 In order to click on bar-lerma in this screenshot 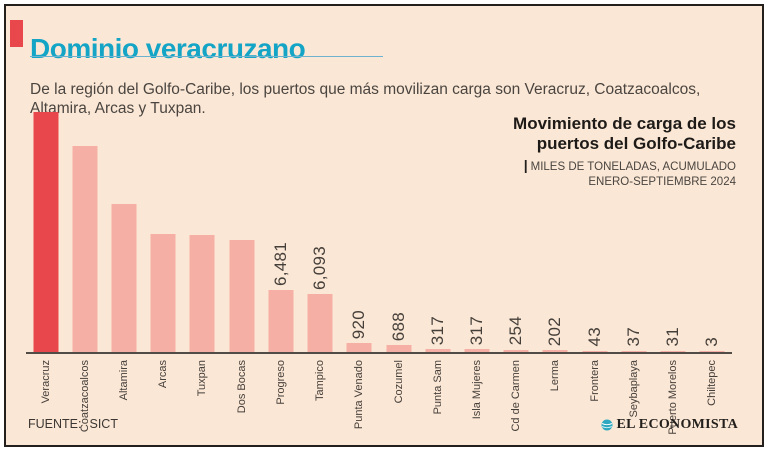, I will do `click(555, 351)`.